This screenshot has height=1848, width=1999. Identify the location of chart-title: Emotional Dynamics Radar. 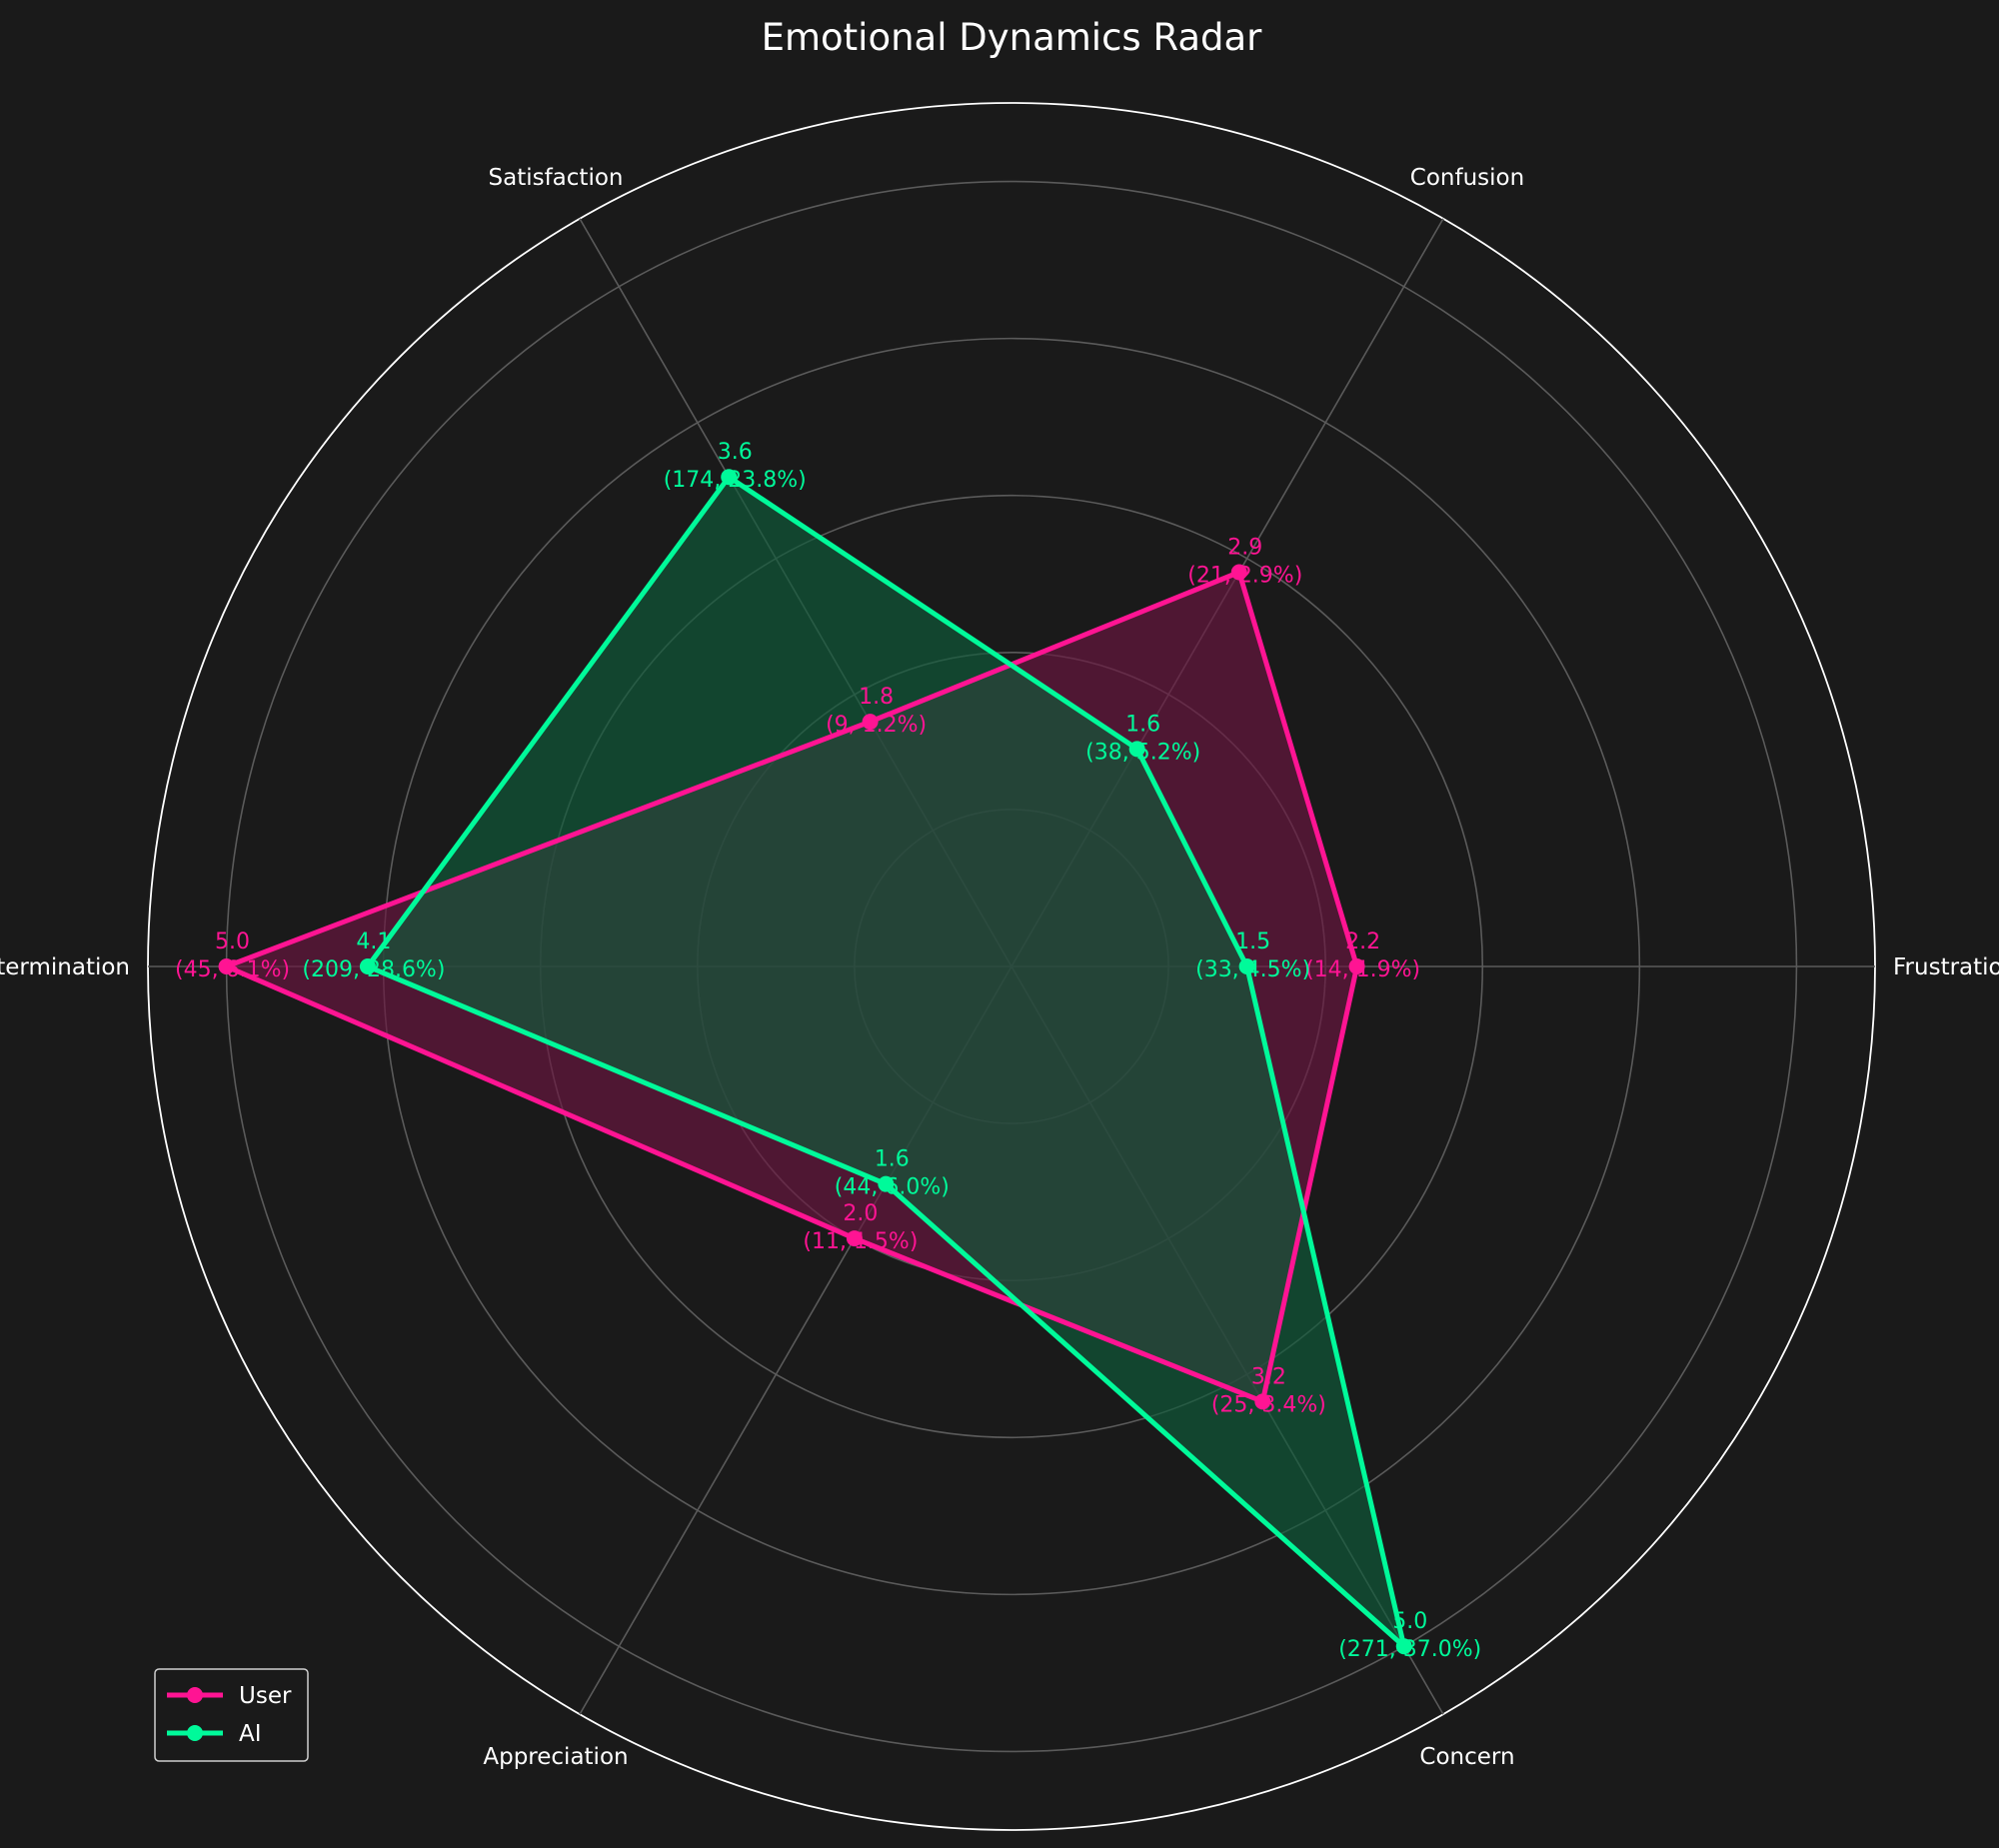
(1013, 37).